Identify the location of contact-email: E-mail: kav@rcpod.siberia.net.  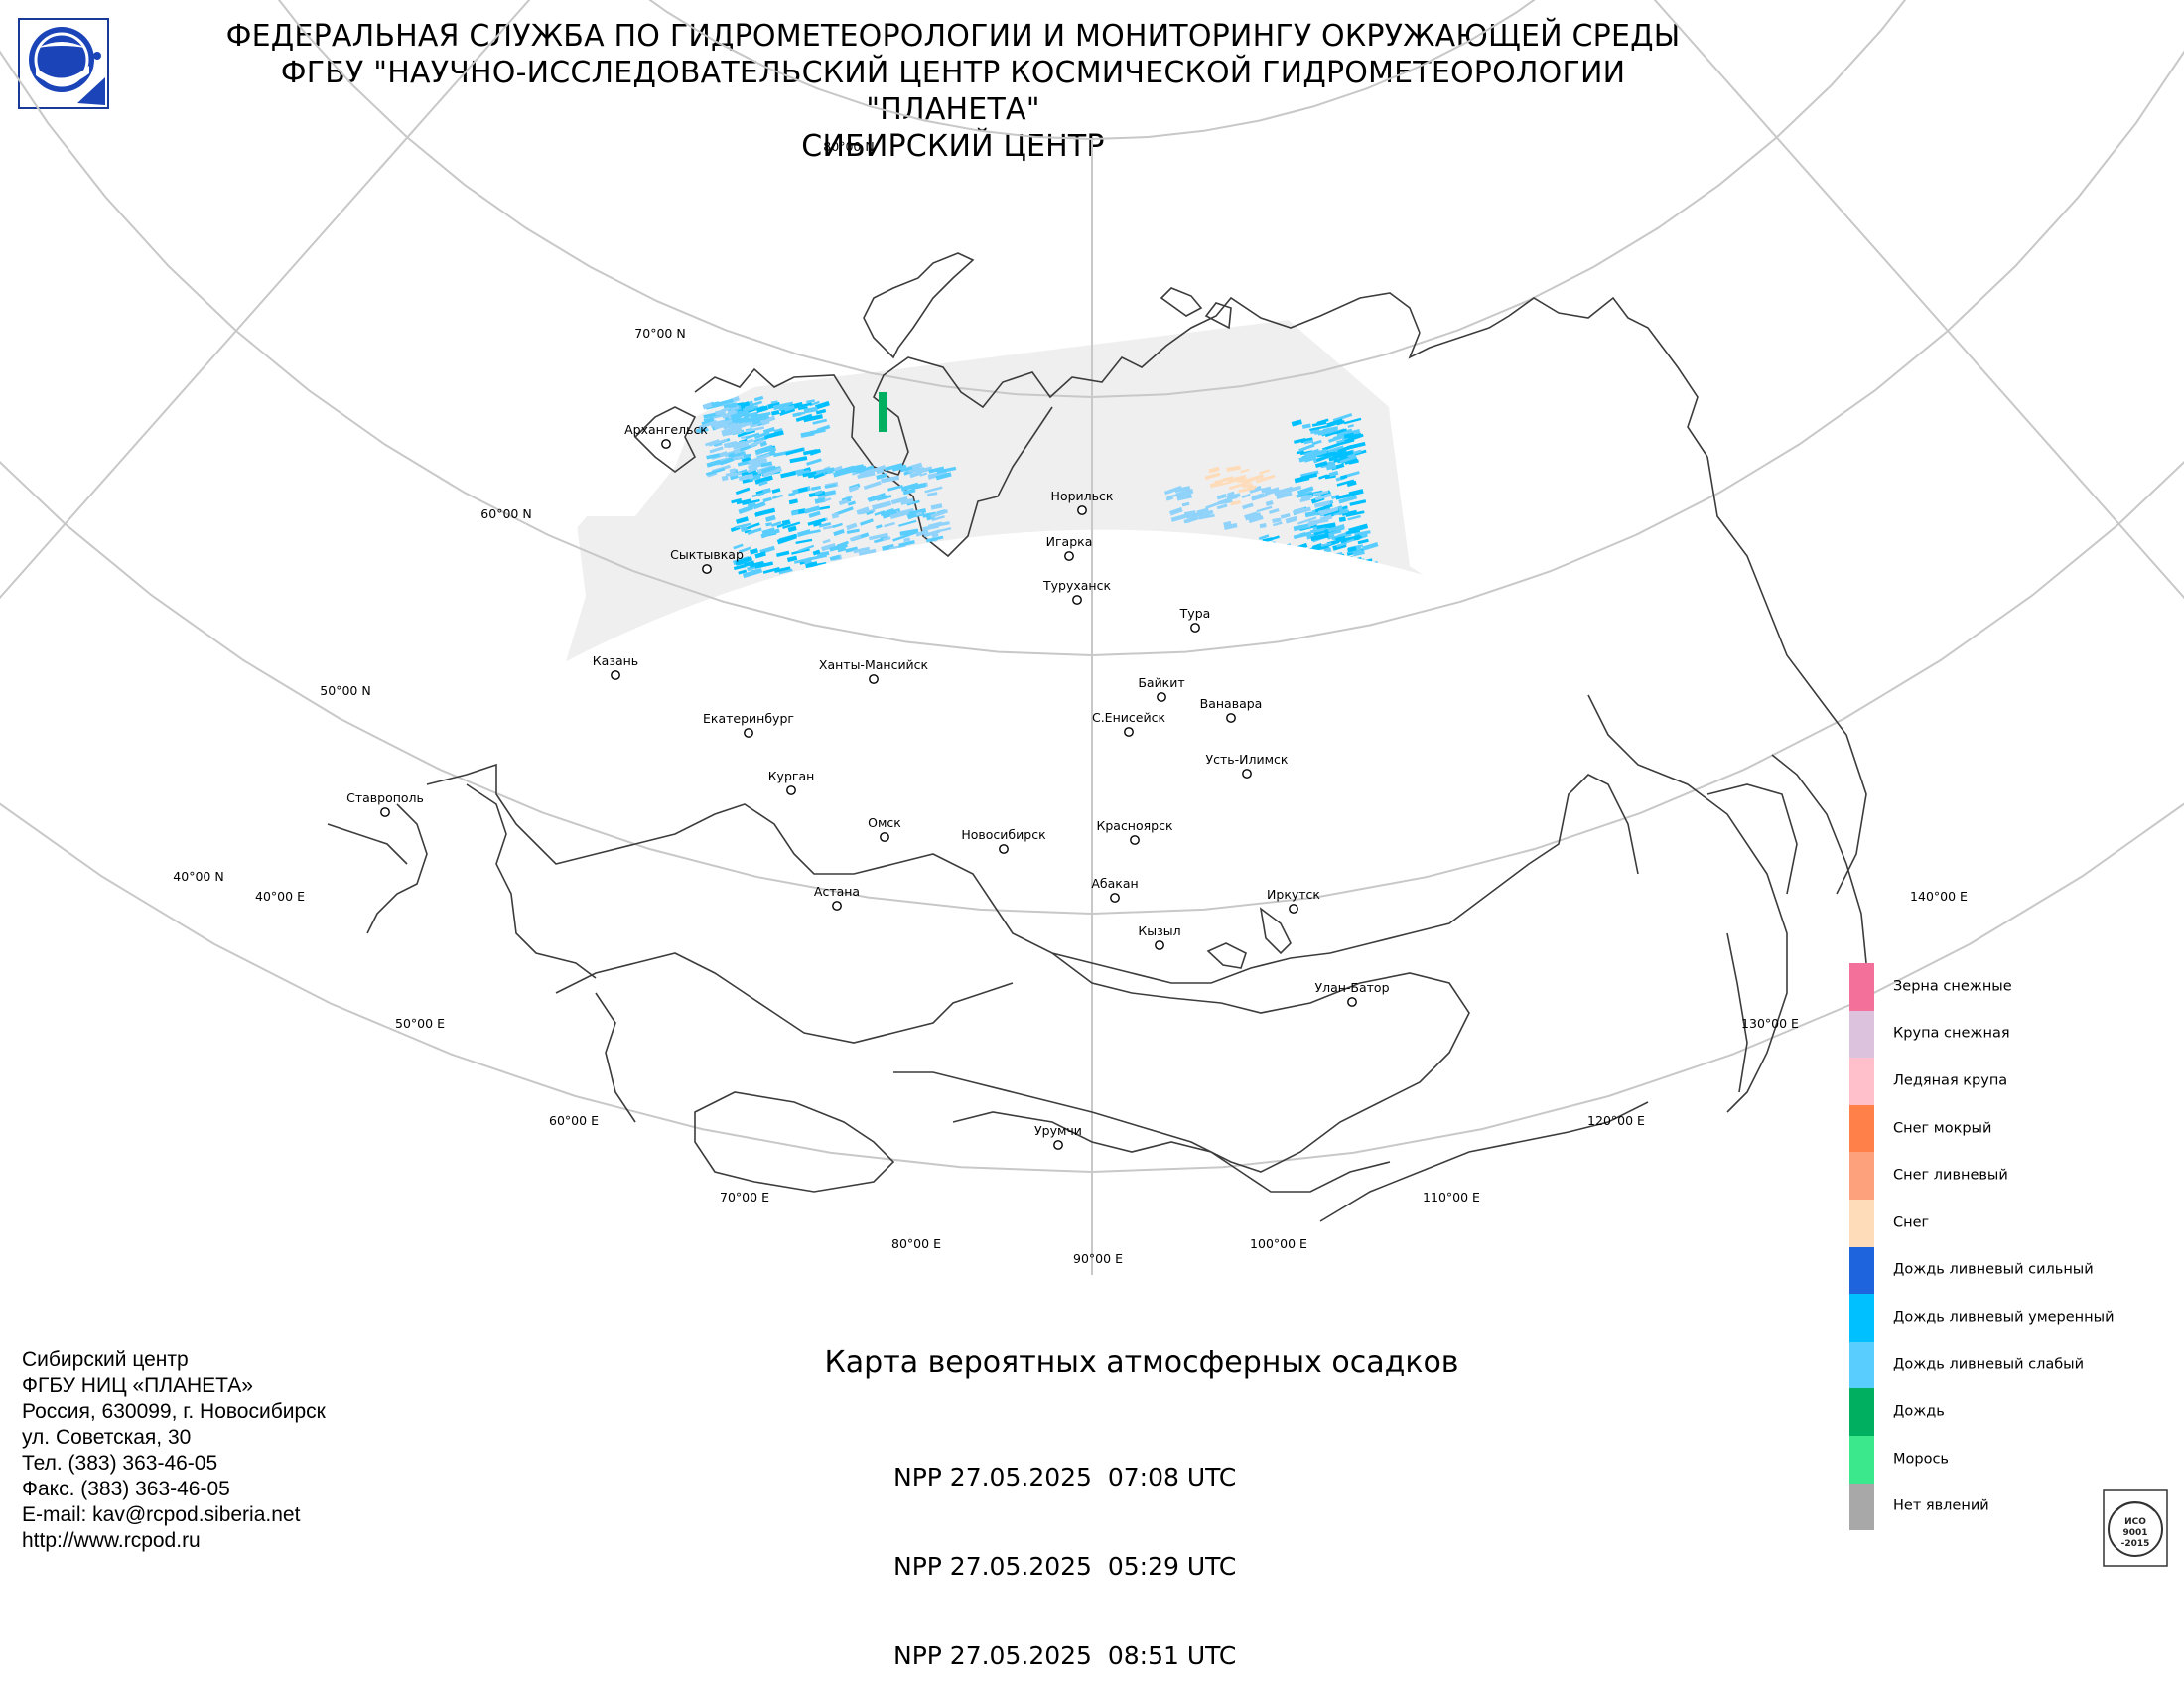
(161, 1514).